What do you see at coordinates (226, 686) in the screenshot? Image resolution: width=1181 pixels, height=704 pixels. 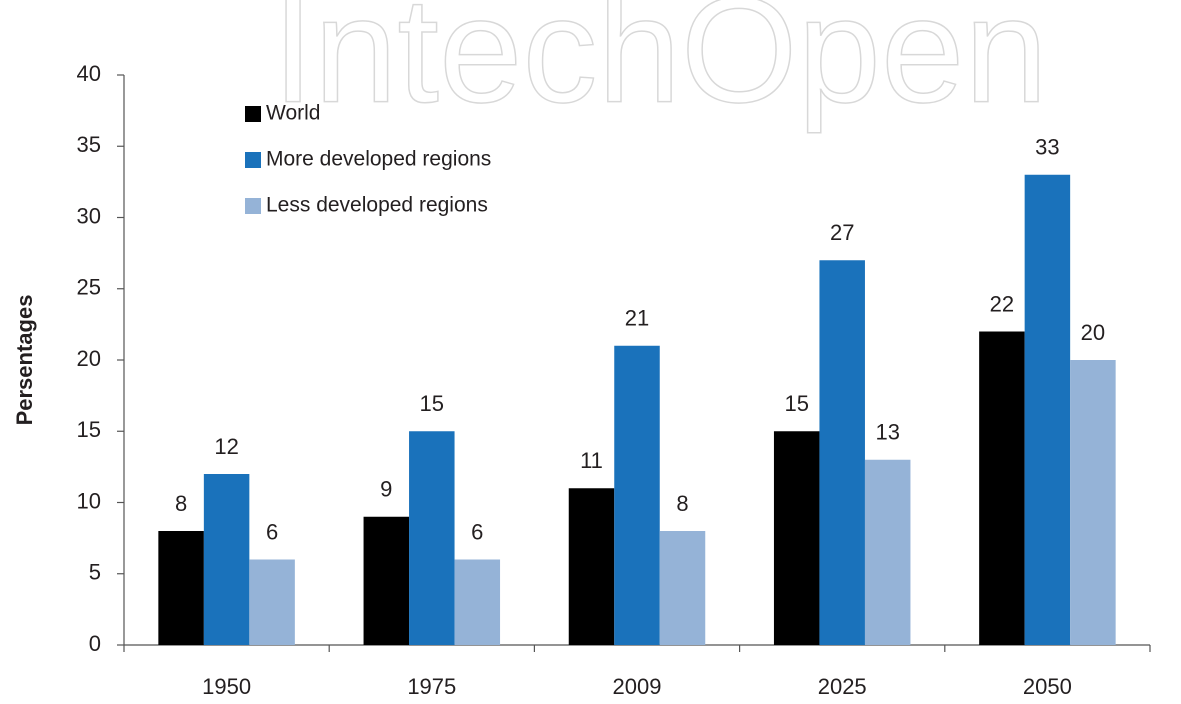 I see `x-tick-label: 1950` at bounding box center [226, 686].